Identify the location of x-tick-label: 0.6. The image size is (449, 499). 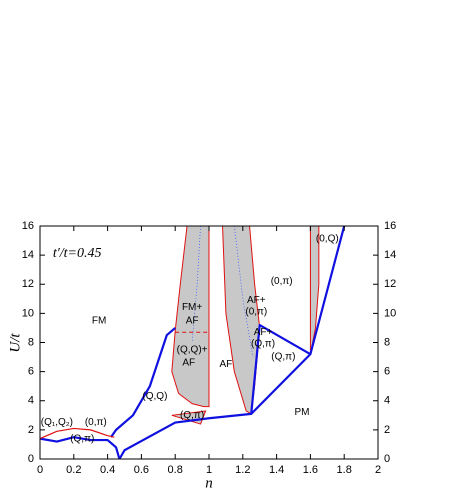
(141, 470).